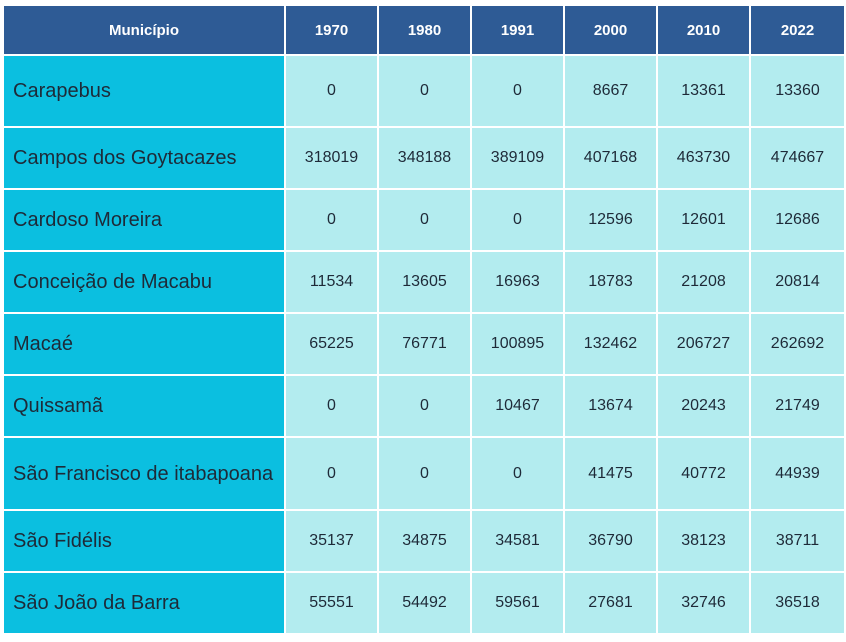  I want to click on header-row: Município 1970 1980 1991 2000 2010 2022, so click(424, 31).